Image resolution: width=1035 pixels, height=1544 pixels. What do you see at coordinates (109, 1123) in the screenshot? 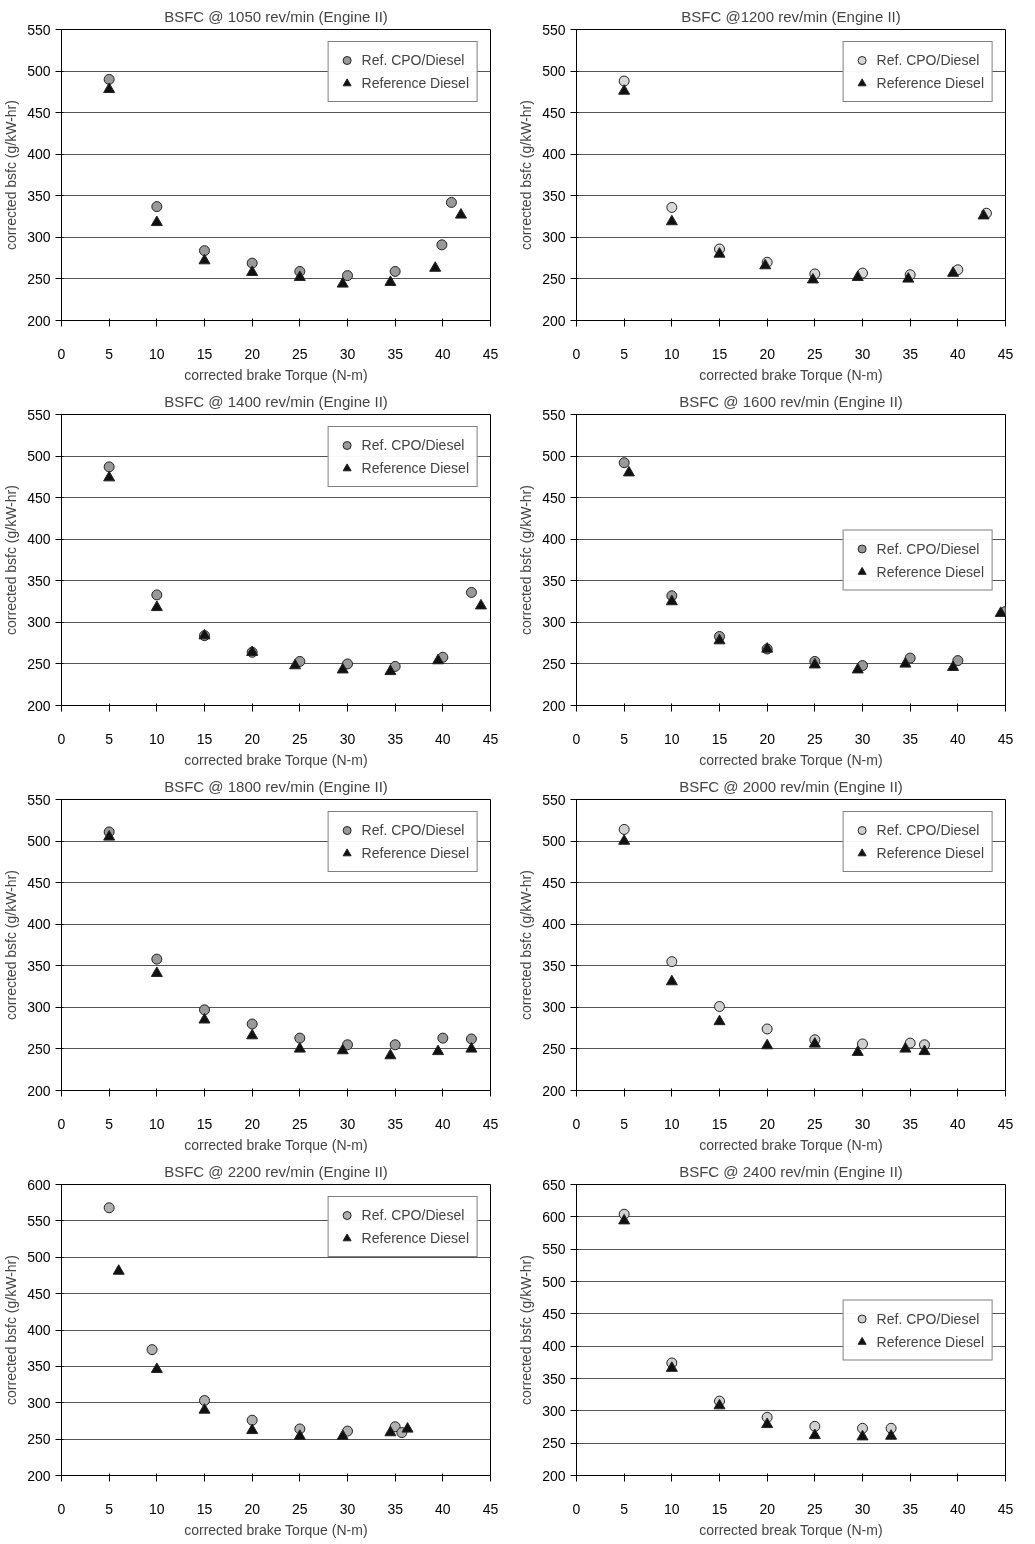
I see `x-tick-label: 5` at bounding box center [109, 1123].